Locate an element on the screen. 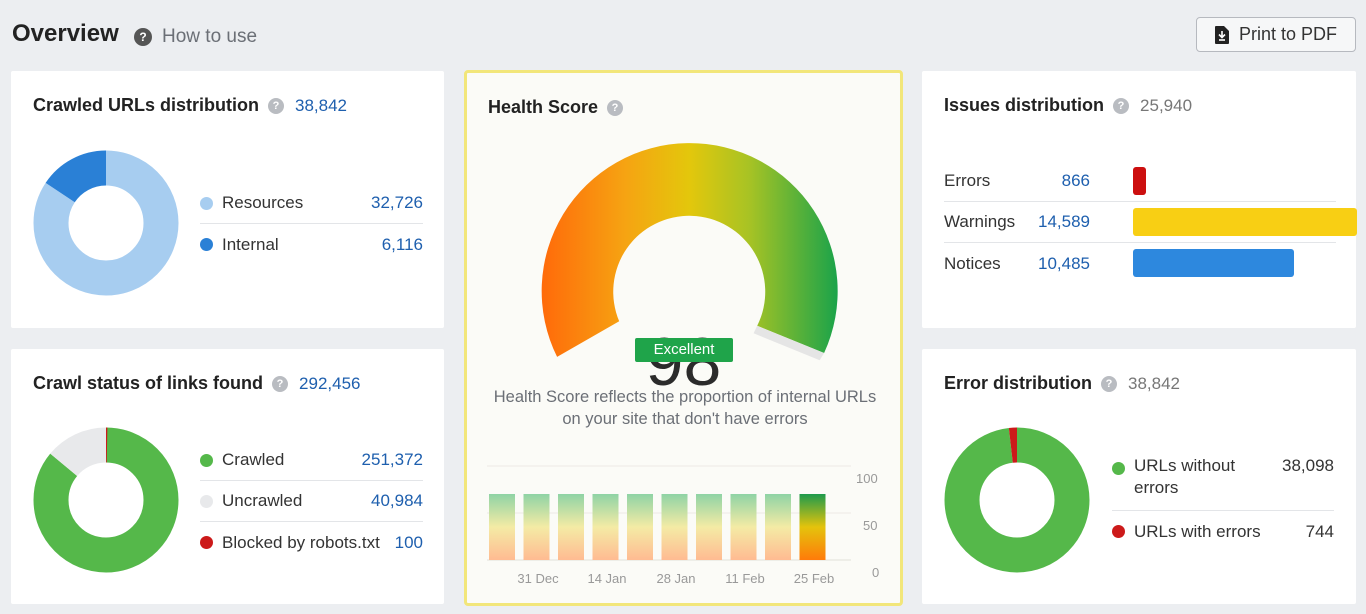  crawled-urls-legend: Resources 32,726 Internal 6,116 is located at coordinates (311, 224).